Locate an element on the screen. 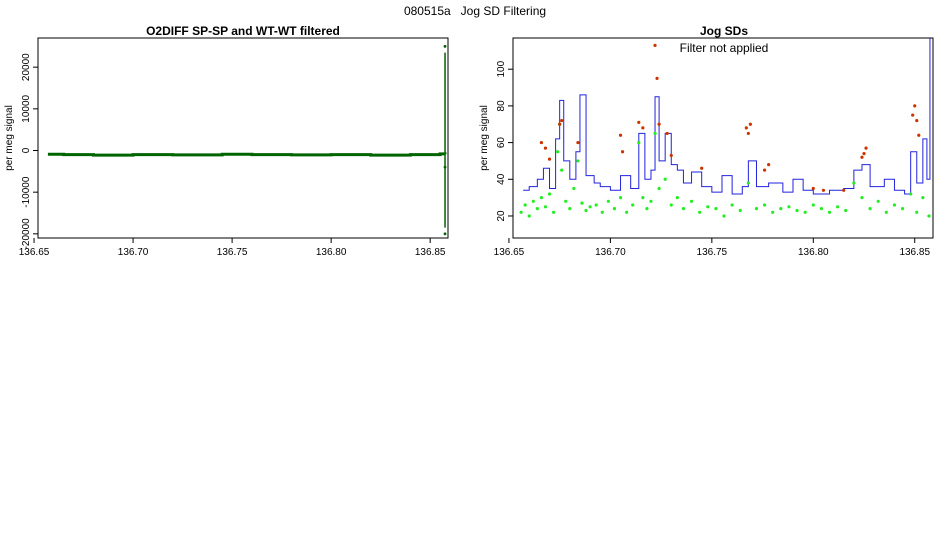 Image resolution: width=950 pixels, height=550 pixels. annotation-filter-not-applied: Filter not applied is located at coordinates (724, 48).